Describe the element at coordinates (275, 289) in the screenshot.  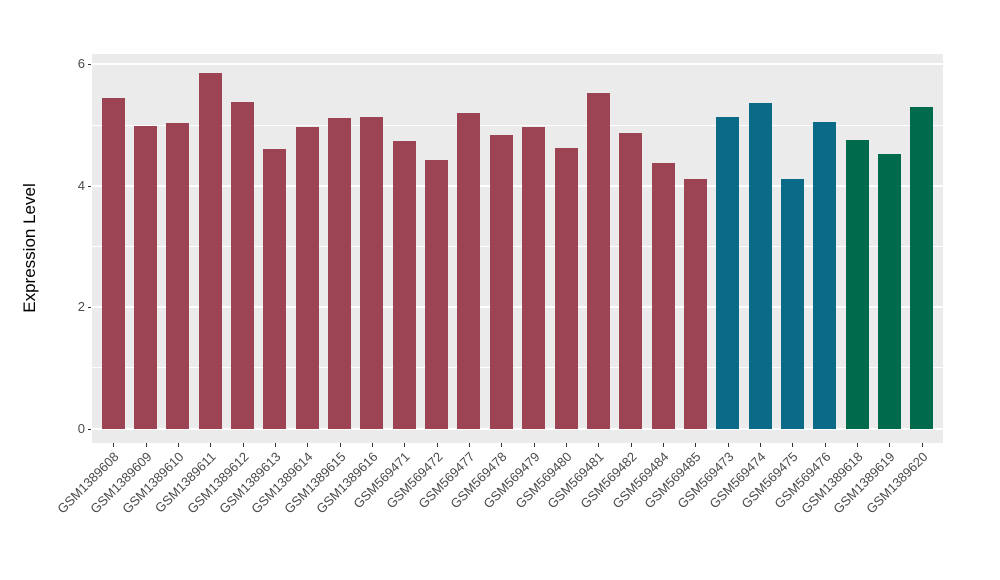
I see `bar-GSM1389613` at that location.